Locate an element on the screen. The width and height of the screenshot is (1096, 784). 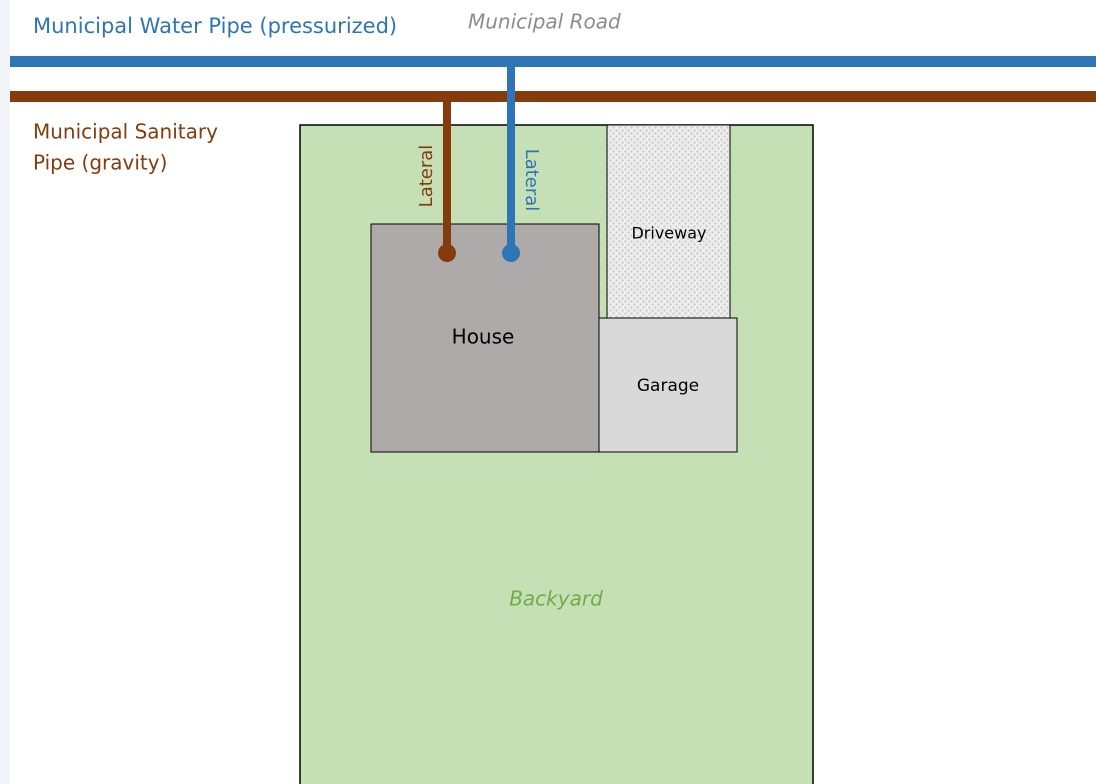
garage is located at coordinates (668, 385).